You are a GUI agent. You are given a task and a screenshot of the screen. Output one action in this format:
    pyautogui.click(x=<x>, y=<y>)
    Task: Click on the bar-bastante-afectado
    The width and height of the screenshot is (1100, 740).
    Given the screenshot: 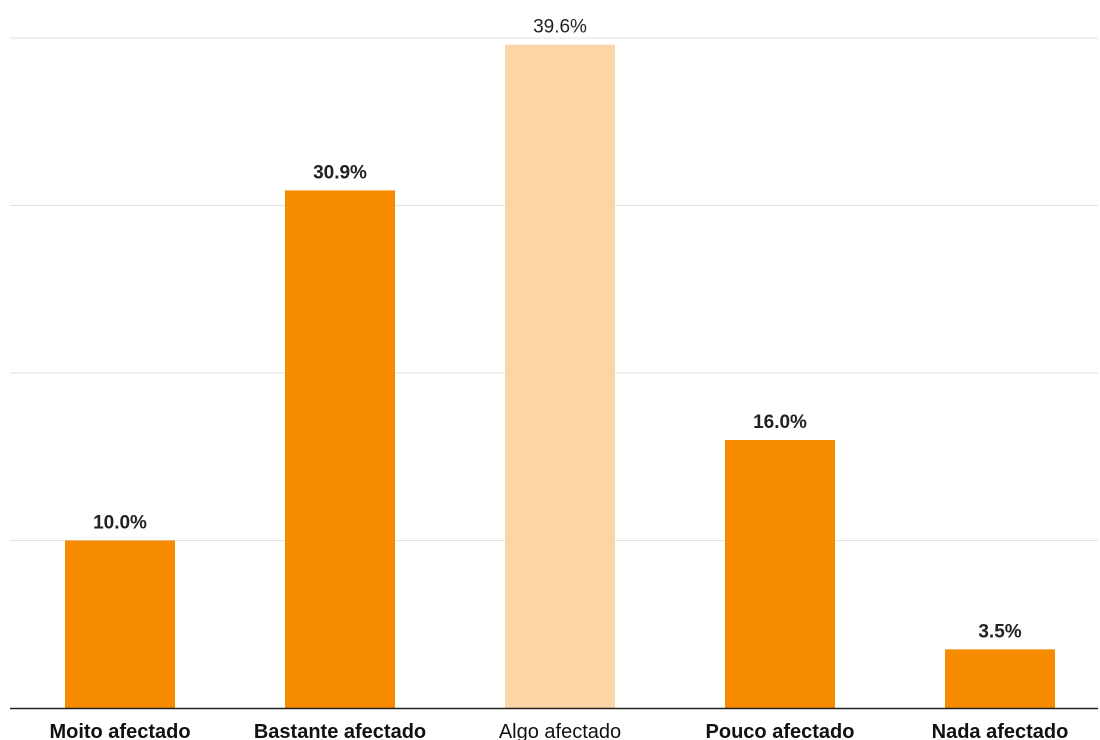 What is the action you would take?
    pyautogui.click(x=340, y=449)
    